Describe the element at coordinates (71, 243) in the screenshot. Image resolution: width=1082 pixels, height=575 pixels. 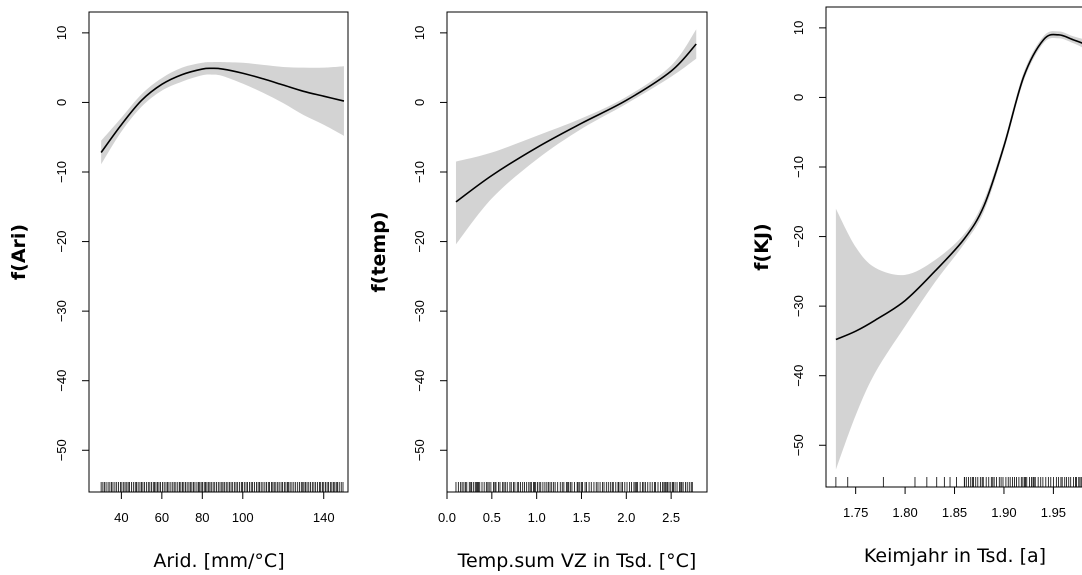
I see `panel-arid-yticks: 10 0 −10 −20 −30 −40 −50` at that location.